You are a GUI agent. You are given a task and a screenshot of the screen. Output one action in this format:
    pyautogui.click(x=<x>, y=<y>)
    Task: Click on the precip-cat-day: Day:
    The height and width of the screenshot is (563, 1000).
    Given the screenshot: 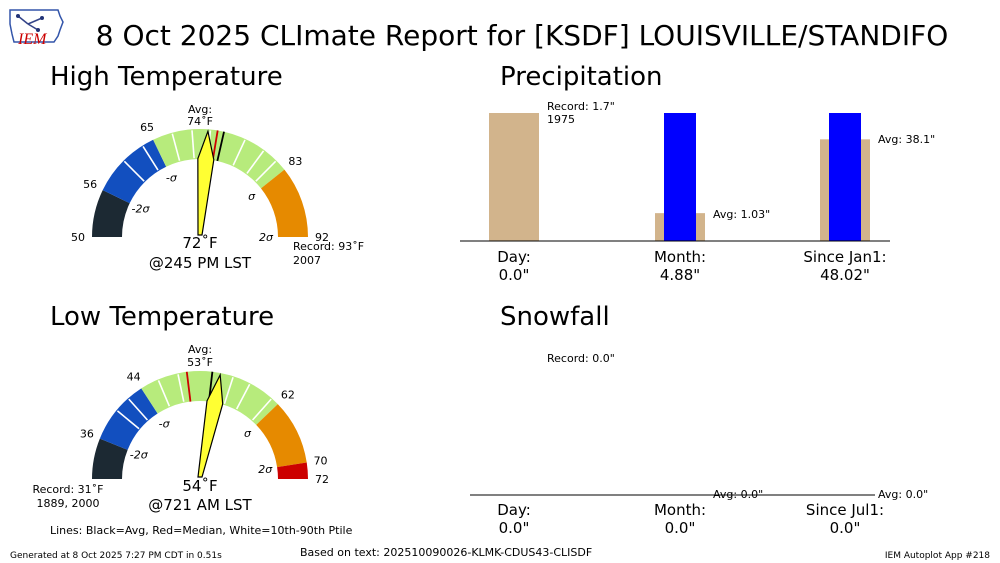 What is the action you would take?
    pyautogui.click(x=514, y=257)
    